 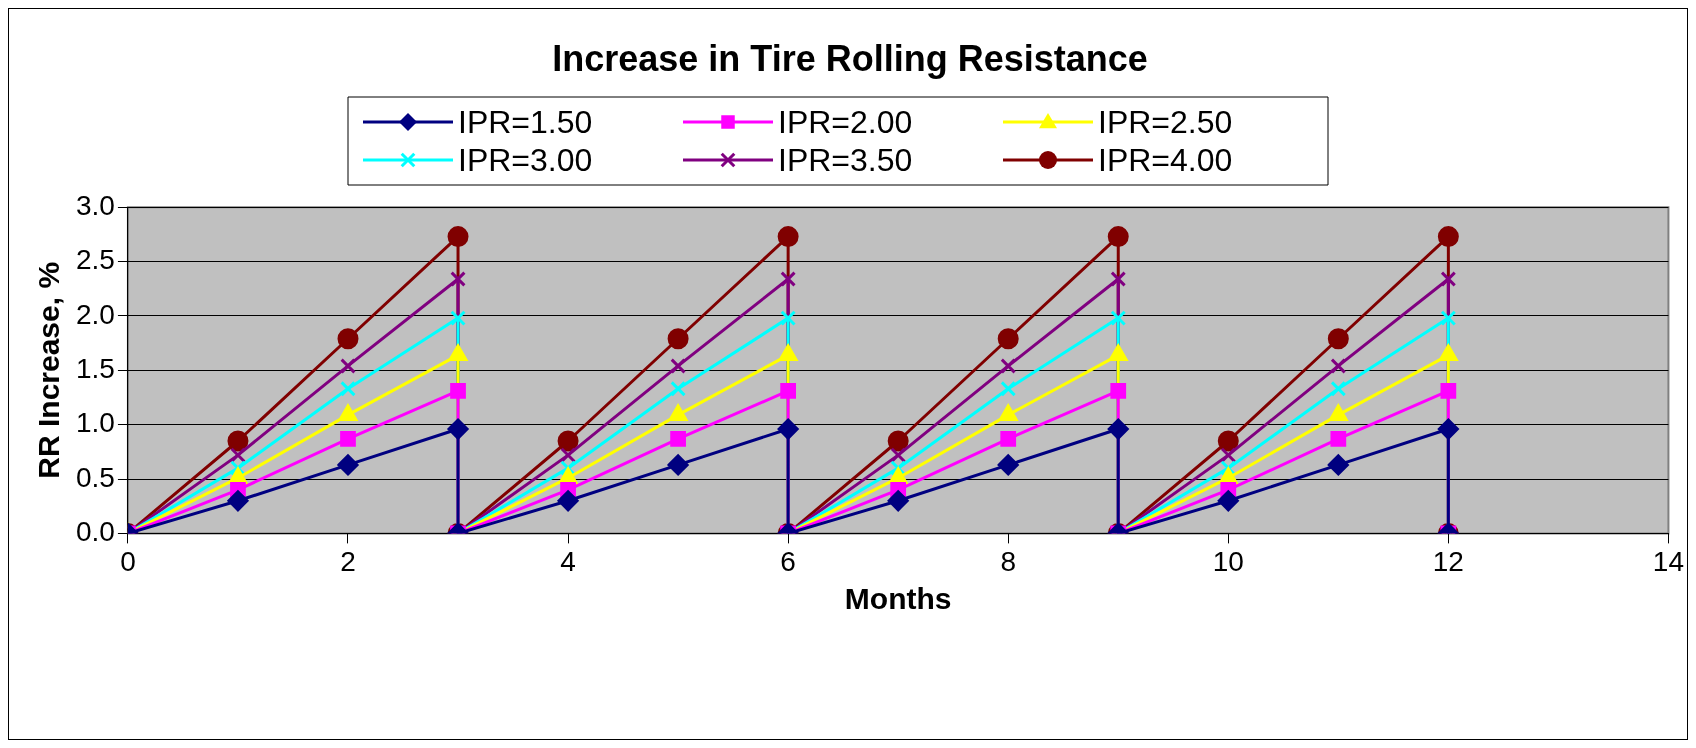 I want to click on y-axis-title: RR Increase, %, so click(x=49, y=370).